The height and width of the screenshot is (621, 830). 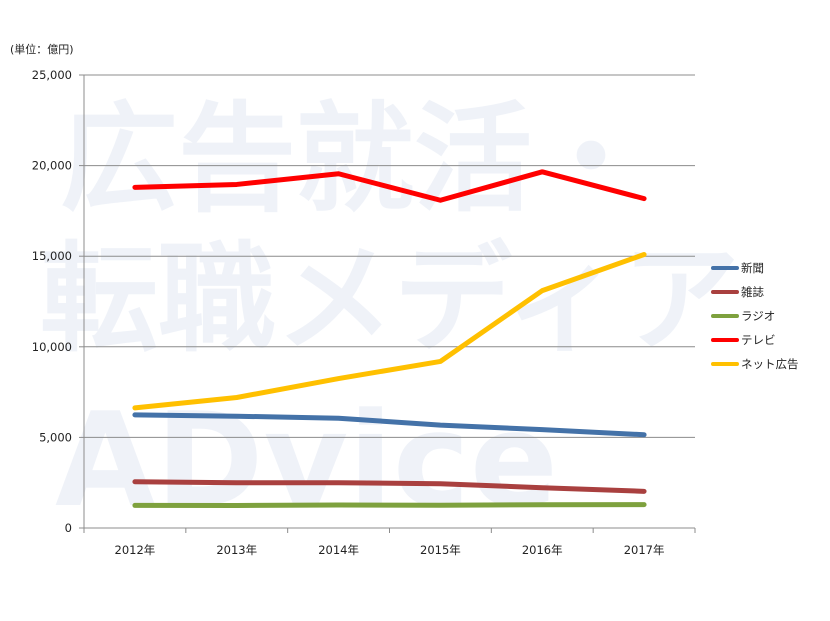 What do you see at coordinates (758, 316) in the screenshot?
I see `legend-label: ラジオ` at bounding box center [758, 316].